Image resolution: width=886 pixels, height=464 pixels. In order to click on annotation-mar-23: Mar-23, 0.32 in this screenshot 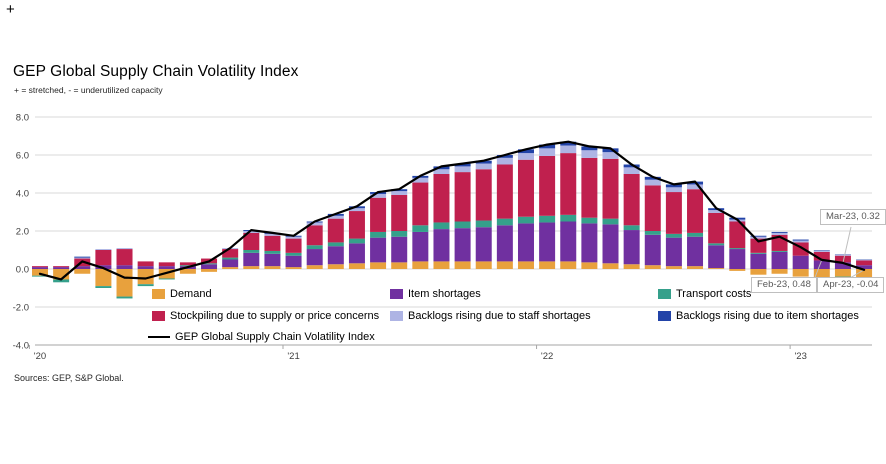, I will do `click(853, 217)`.